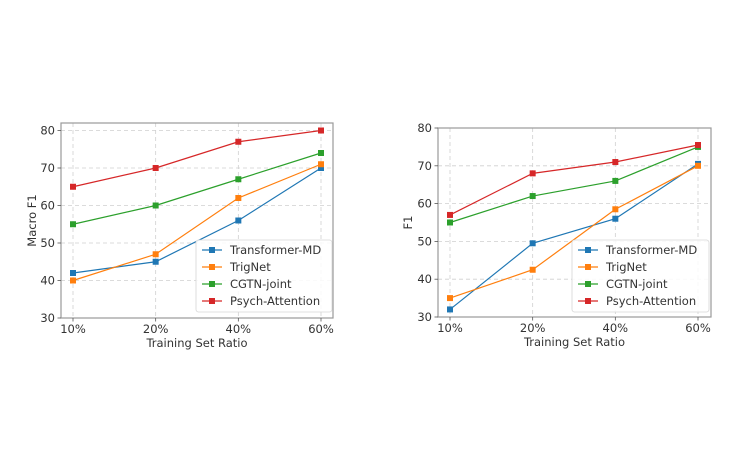 This screenshot has height=464, width=737. I want to click on y-axis-label: F1, so click(408, 223).